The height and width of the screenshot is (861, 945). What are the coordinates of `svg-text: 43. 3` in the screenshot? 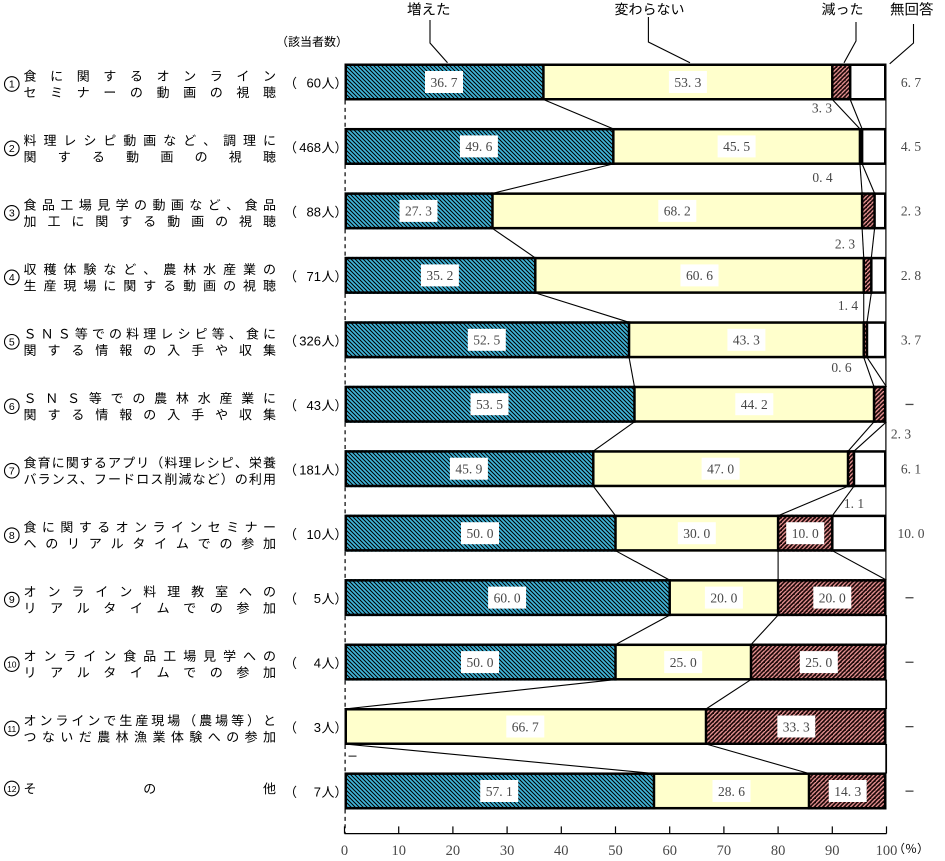 It's located at (746, 340).